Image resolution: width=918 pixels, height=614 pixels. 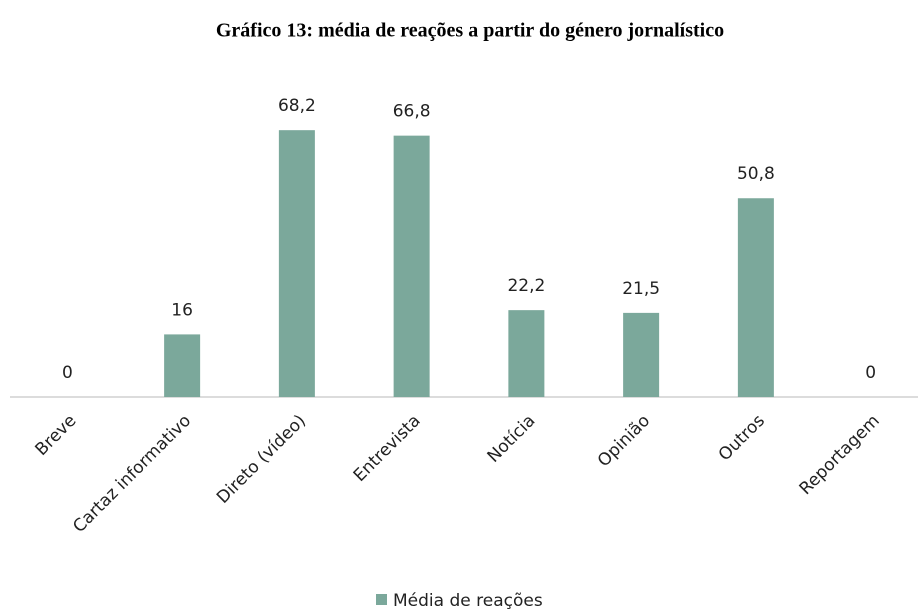 I want to click on data-label: 50,8, so click(x=756, y=174).